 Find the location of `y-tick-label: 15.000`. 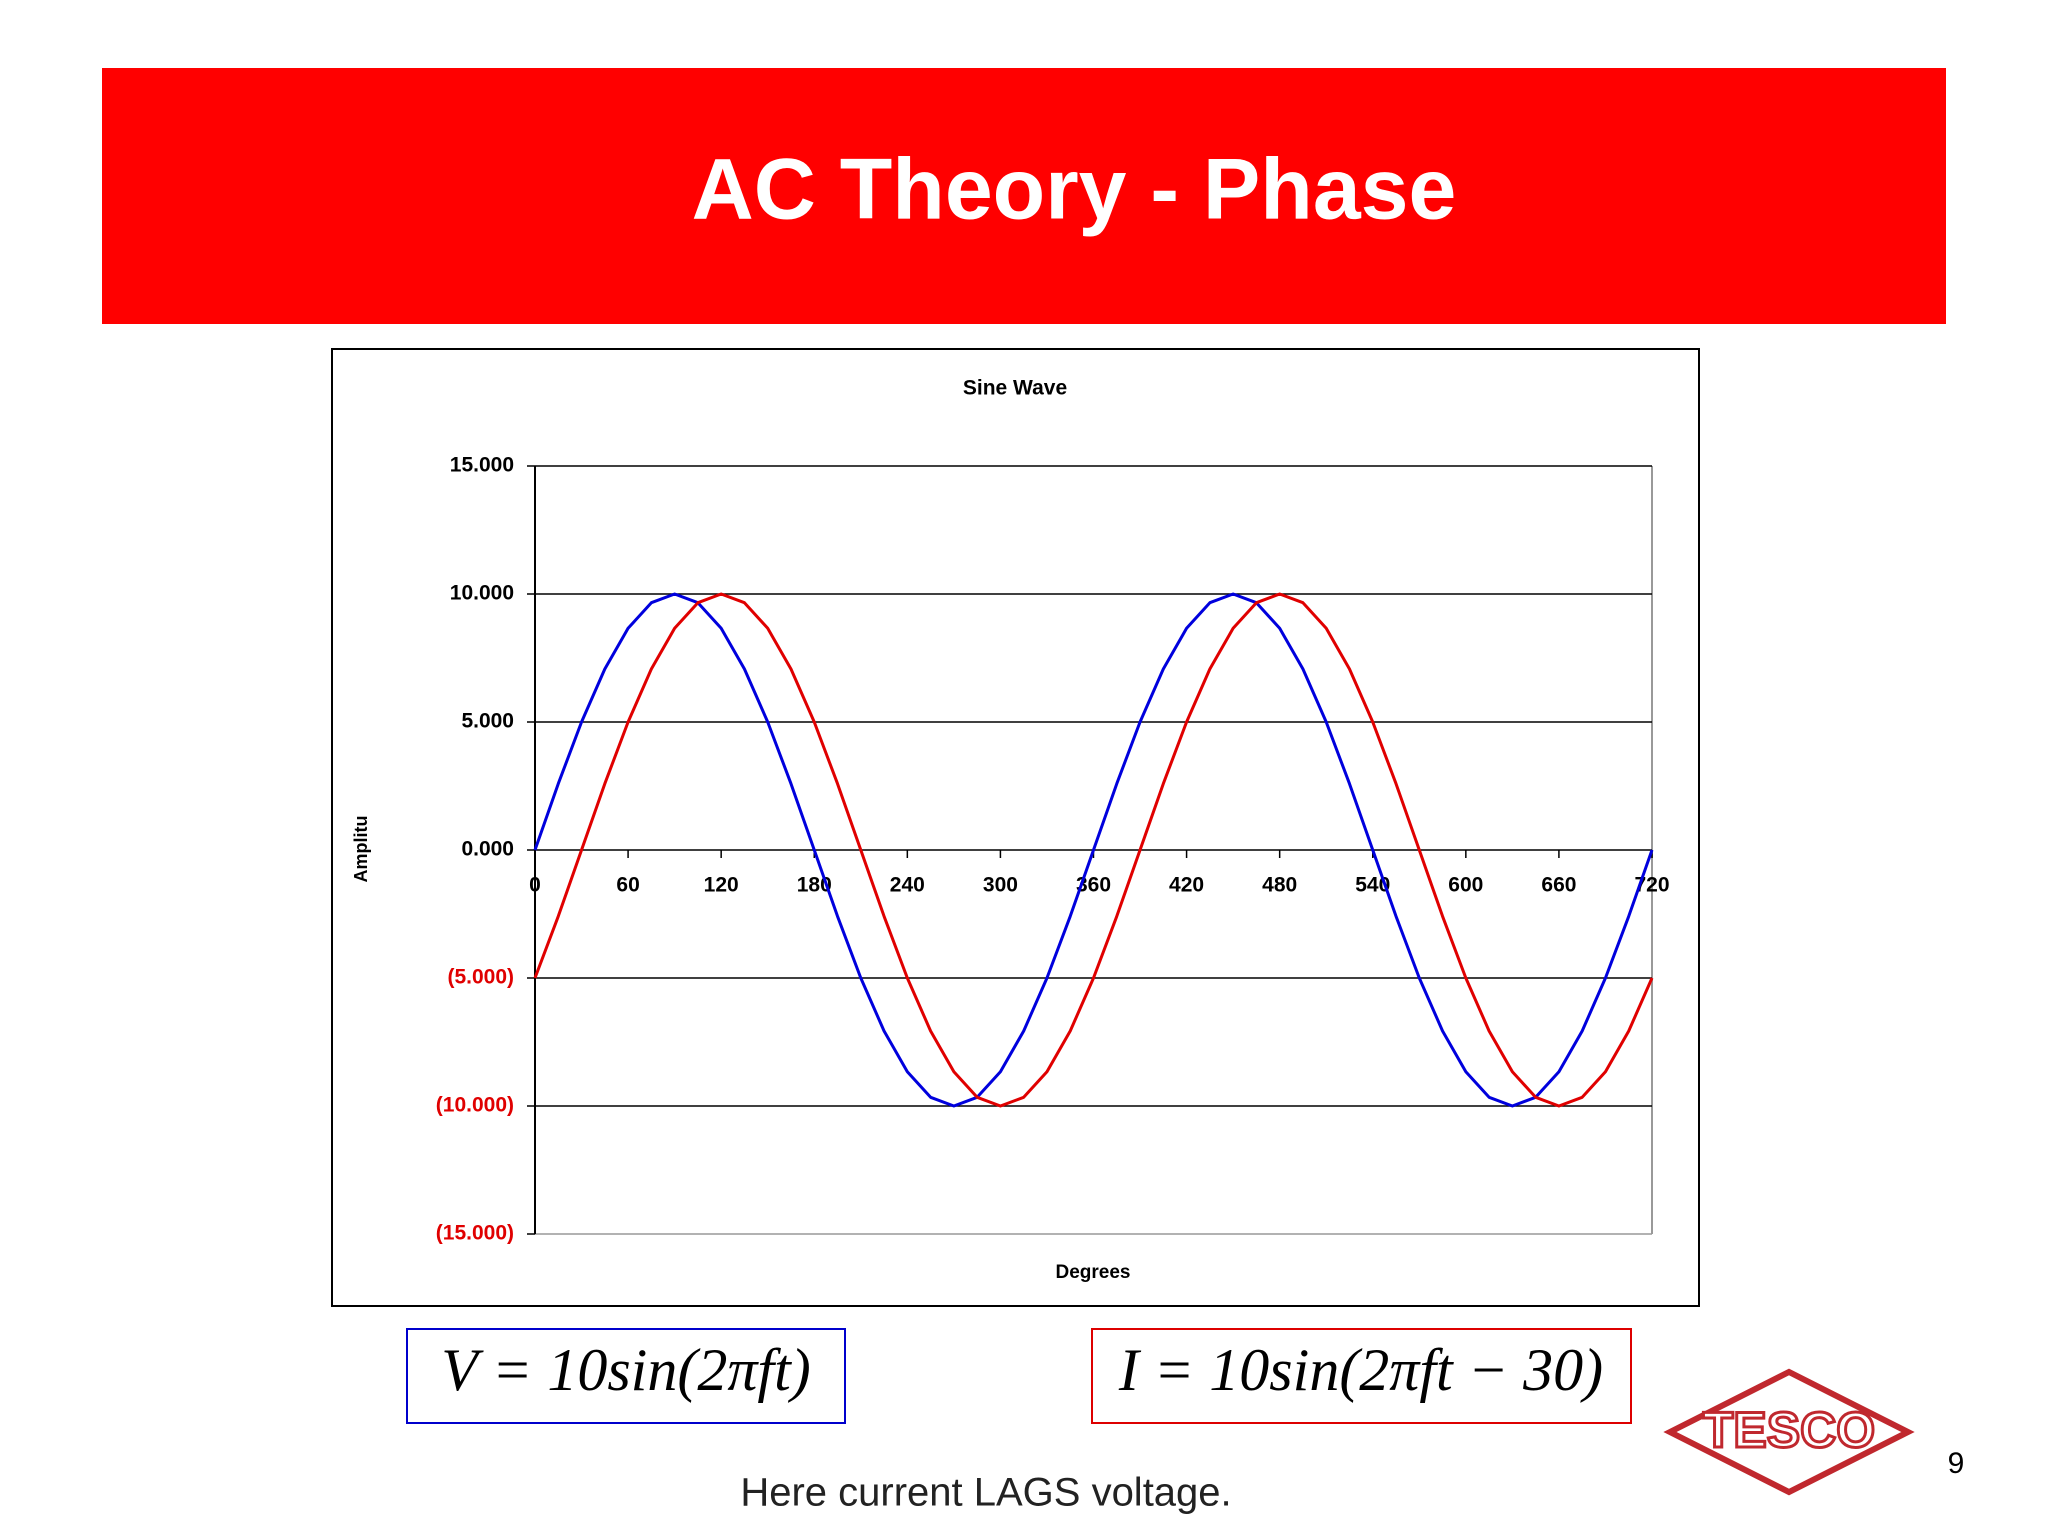

y-tick-label: 15.000 is located at coordinates (482, 465).